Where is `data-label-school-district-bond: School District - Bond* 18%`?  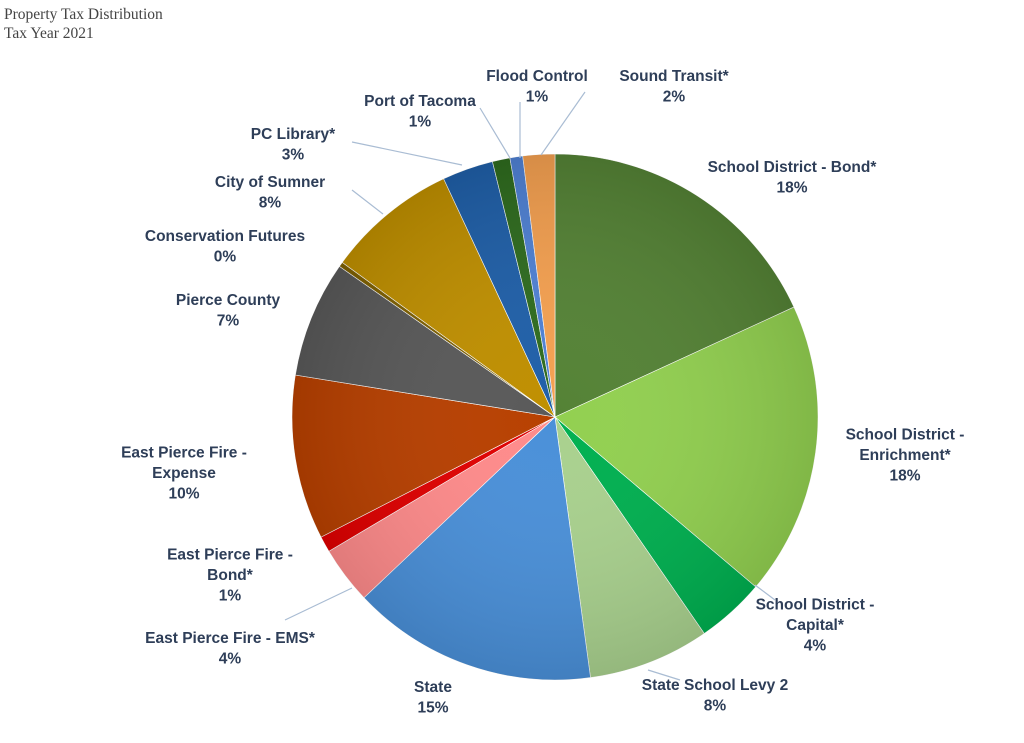
data-label-school-district-bond: School District - Bond* 18% is located at coordinates (793, 178).